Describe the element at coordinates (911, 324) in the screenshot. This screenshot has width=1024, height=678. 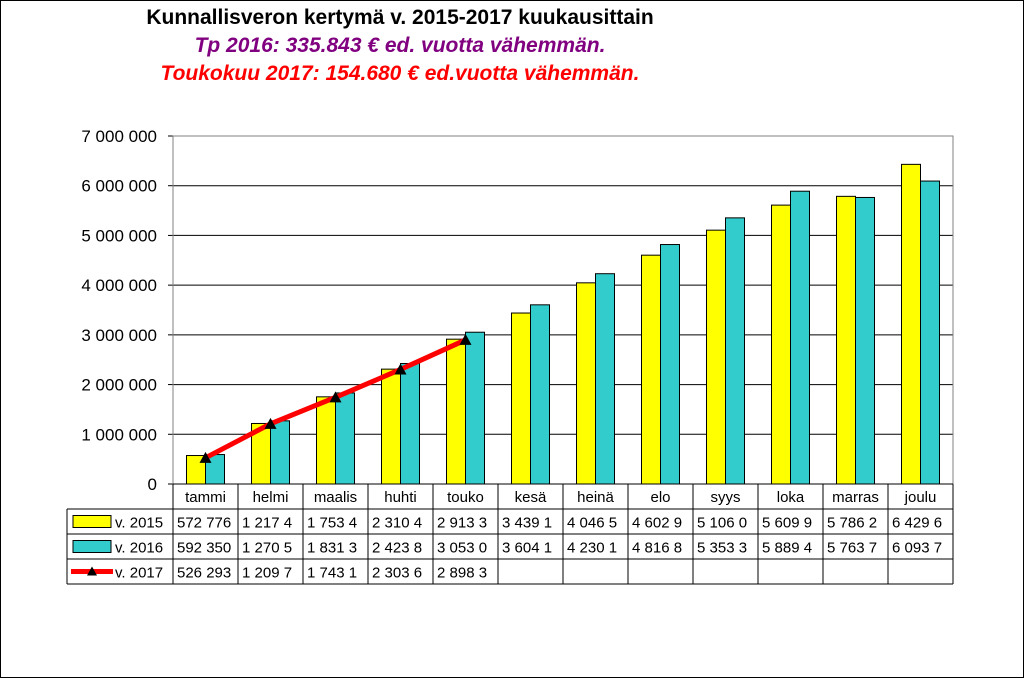
I see `bar-2015-joulu` at that location.